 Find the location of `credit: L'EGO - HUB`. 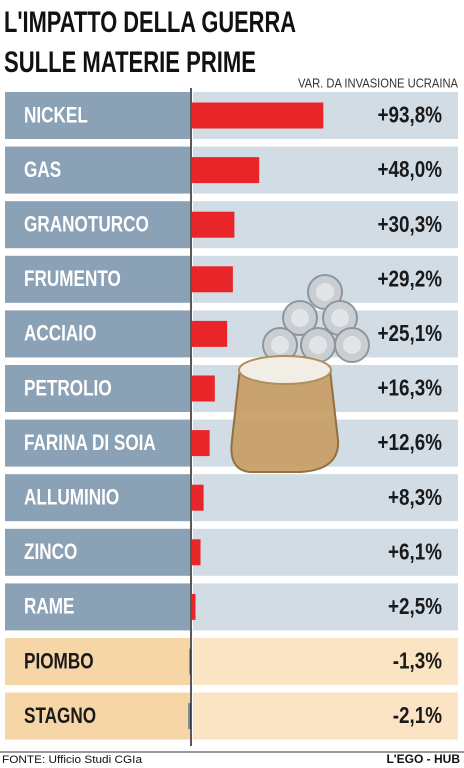

credit: L'EGO - HUB is located at coordinates (423, 759).